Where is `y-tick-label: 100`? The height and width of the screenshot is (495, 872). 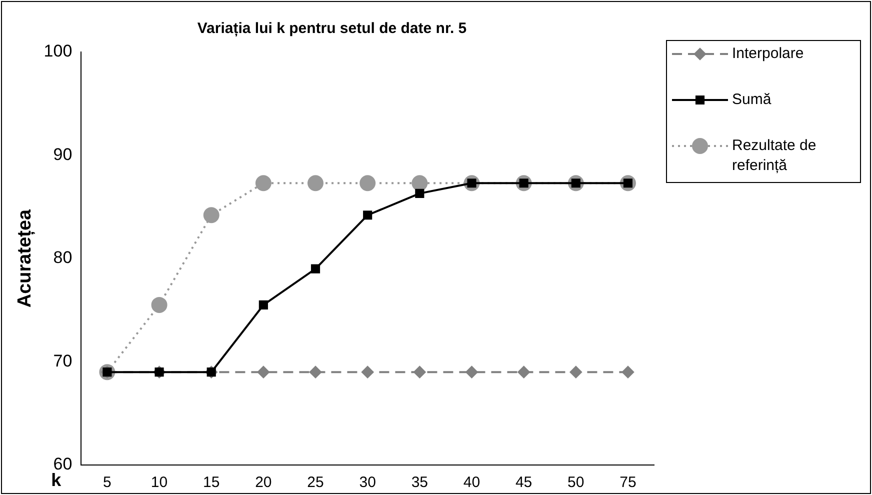 y-tick-label: 100 is located at coordinates (58, 51).